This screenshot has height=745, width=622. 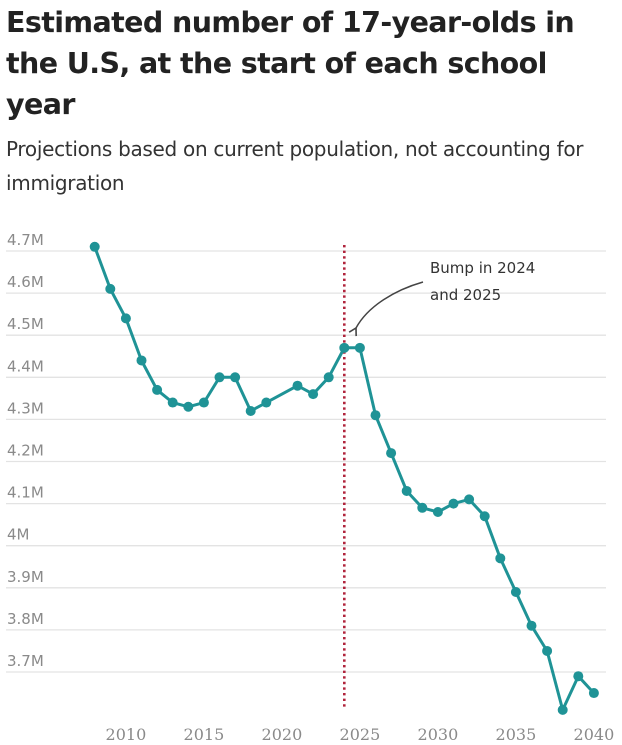 What do you see at coordinates (25, 408) in the screenshot?
I see `y-tick-label: 4.3M` at bounding box center [25, 408].